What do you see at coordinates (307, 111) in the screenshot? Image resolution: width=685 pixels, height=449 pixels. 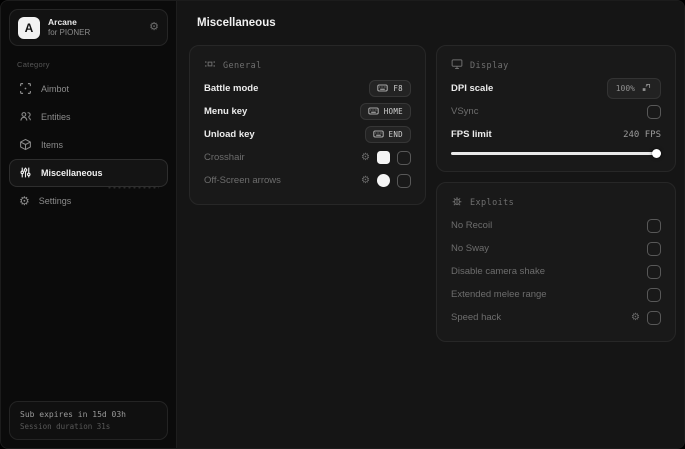 I see `menu-key-row: Menu key HOME` at bounding box center [307, 111].